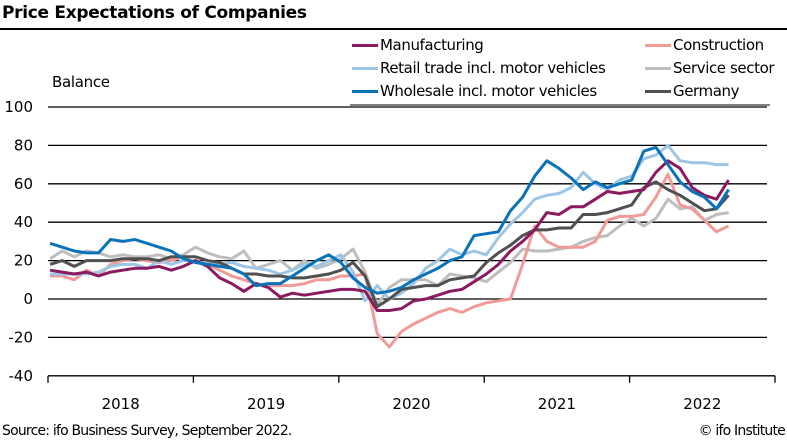 This screenshot has width=787, height=443. Describe the element at coordinates (23, 184) in the screenshot. I see `y-tick-label: 60` at that location.